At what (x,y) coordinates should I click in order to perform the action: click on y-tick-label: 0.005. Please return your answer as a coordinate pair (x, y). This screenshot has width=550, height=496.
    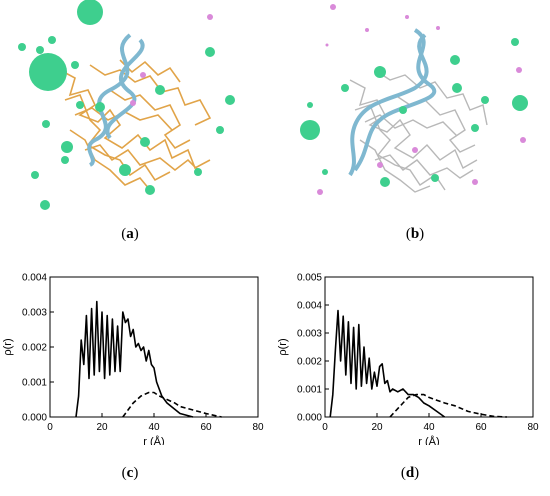
    Looking at the image, I should click on (309, 278).